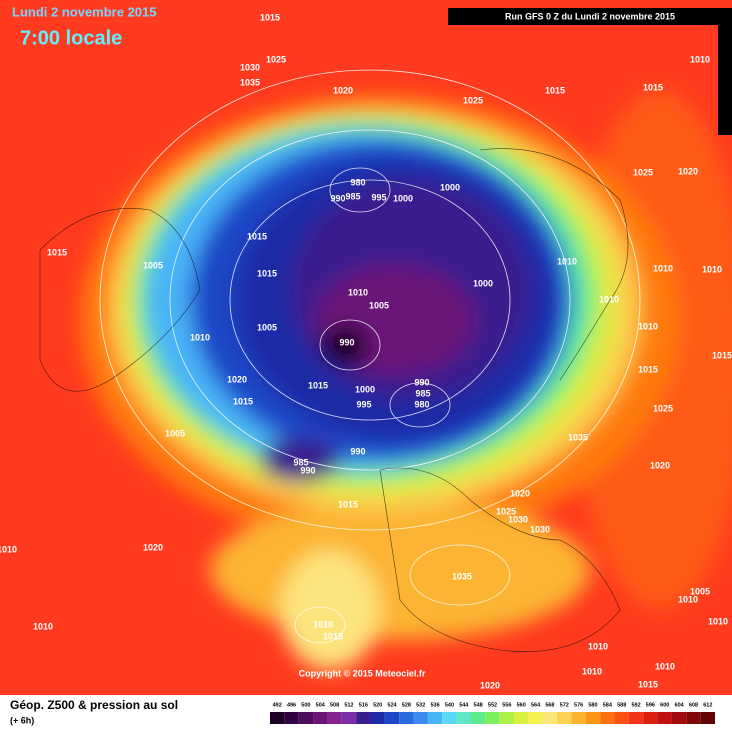  I want to click on colorbar-label: 552, so click(492, 705).